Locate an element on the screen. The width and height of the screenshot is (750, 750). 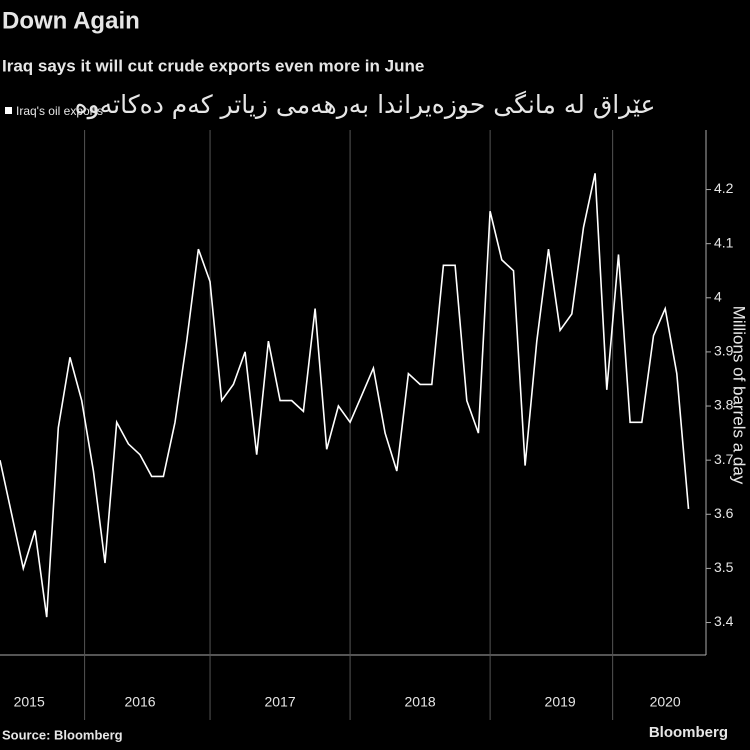
y-tick-label: 3.8 is located at coordinates (724, 405).